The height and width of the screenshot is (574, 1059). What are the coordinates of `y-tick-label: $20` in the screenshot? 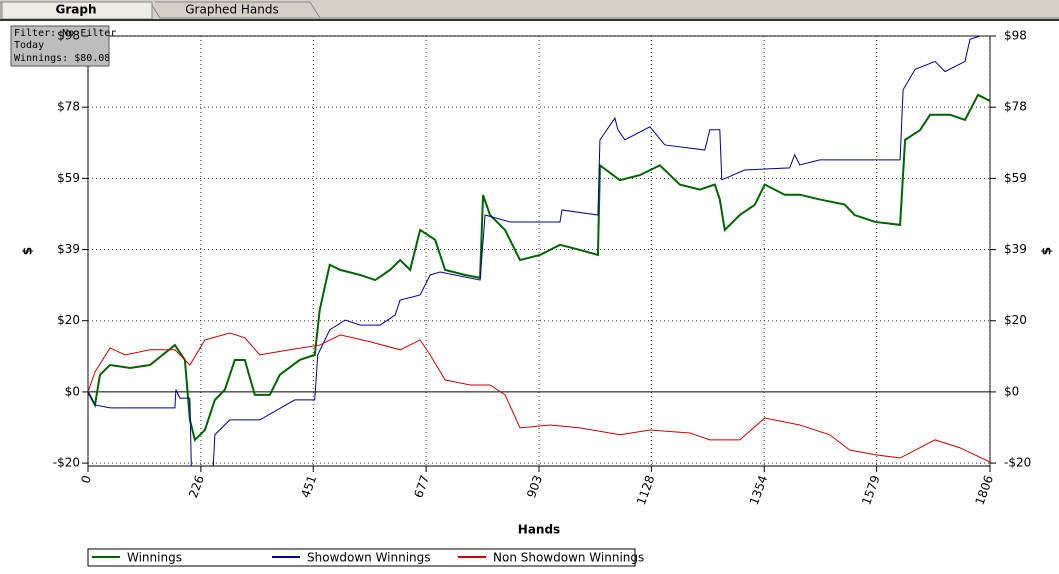 It's located at (68, 320).